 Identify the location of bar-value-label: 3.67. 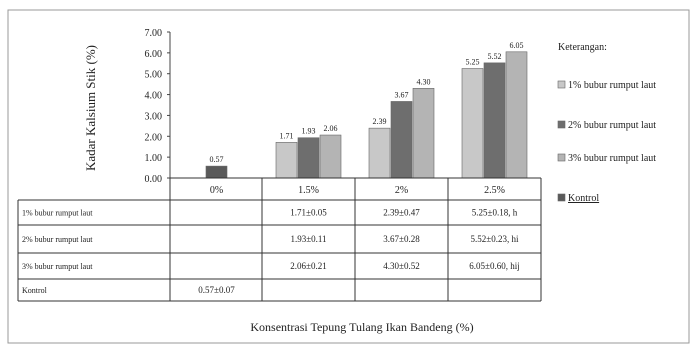
(402, 94).